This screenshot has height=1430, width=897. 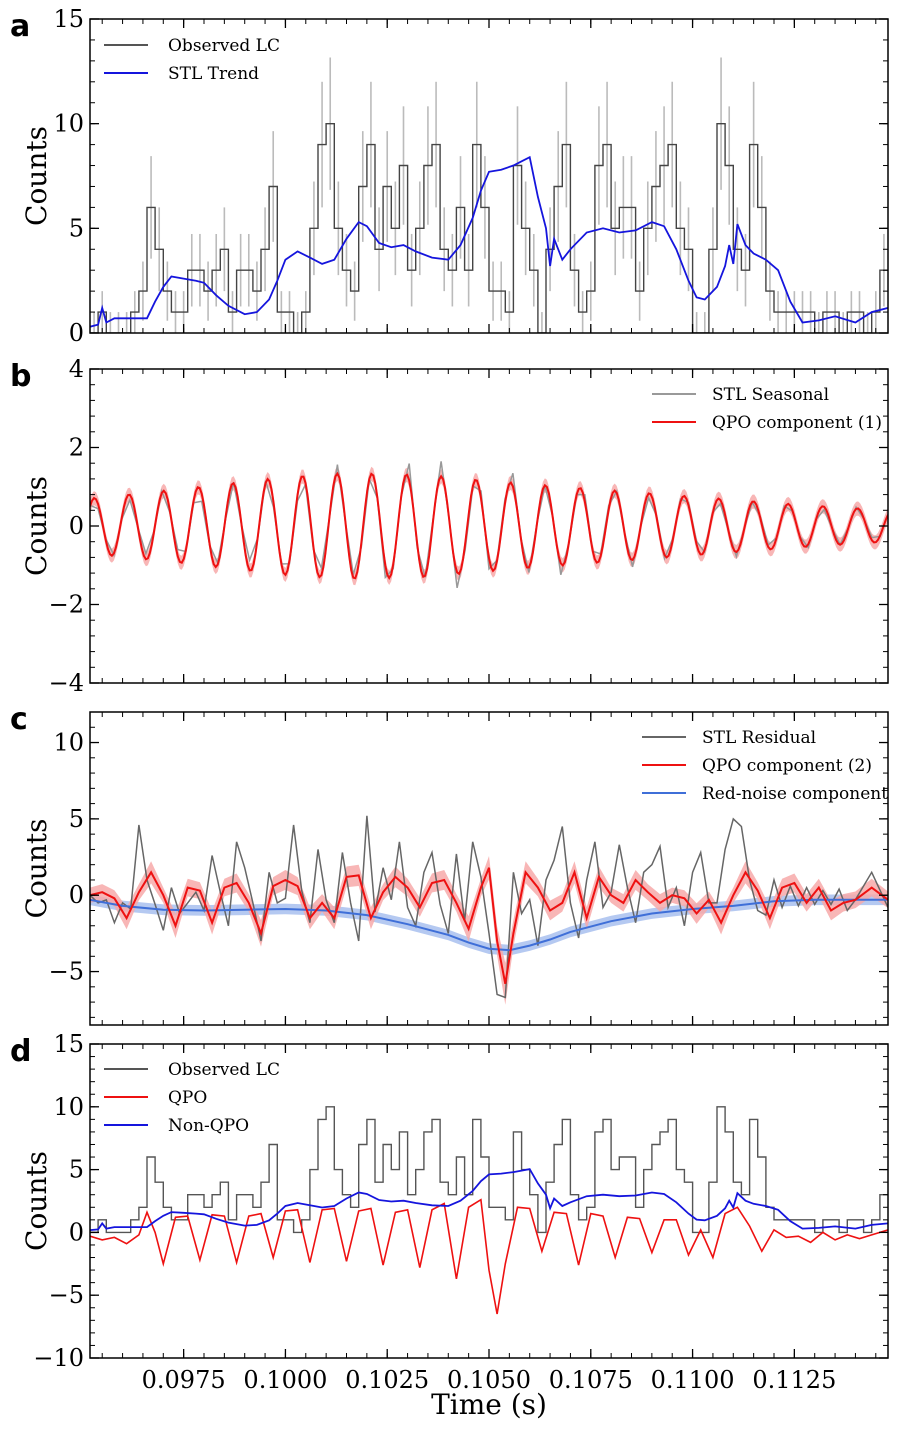 I want to click on x-tick-label: 0.1100, so click(x=693, y=1380).